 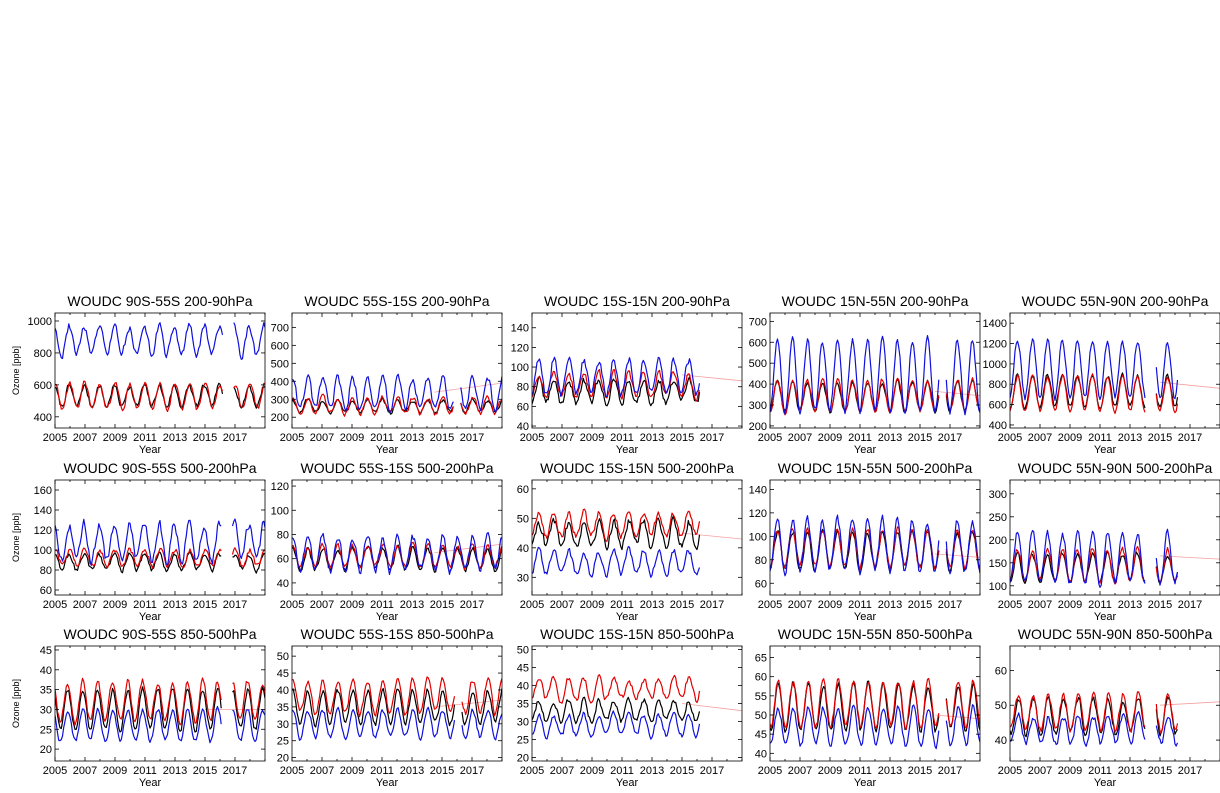 What do you see at coordinates (283, 708) in the screenshot?
I see `y-tick-label: 35` at bounding box center [283, 708].